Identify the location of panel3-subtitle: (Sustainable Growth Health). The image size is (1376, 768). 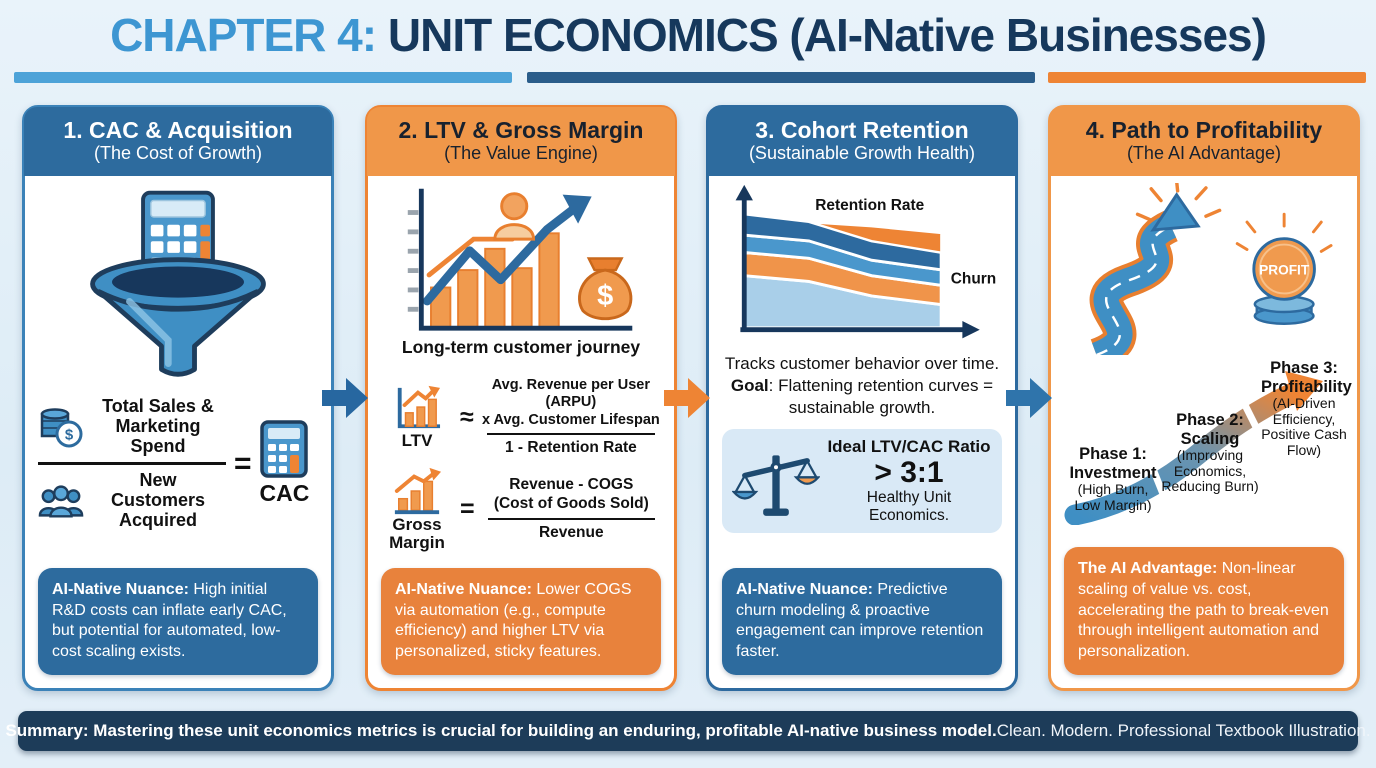
(862, 153).